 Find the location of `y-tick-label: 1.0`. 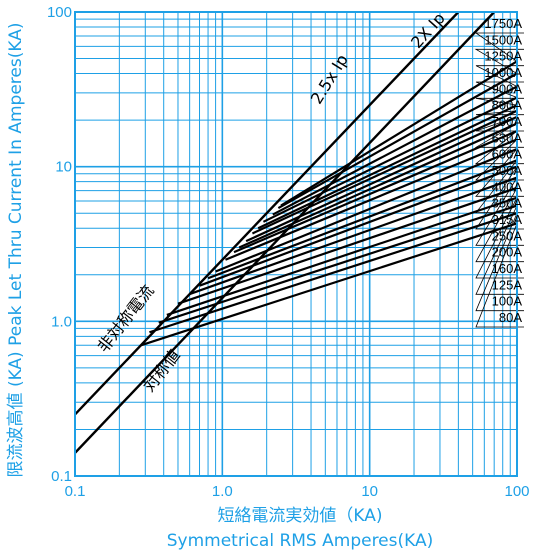

y-tick-label: 1.0 is located at coordinates (61, 321).